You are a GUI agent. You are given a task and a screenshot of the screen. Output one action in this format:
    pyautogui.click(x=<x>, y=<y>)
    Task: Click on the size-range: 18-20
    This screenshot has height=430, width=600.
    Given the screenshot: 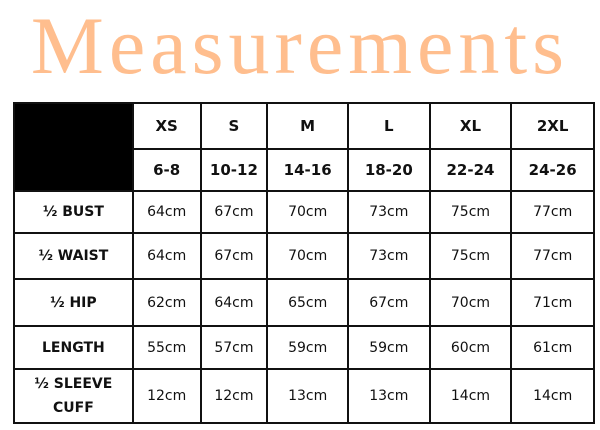 What is the action you would take?
    pyautogui.click(x=388, y=170)
    